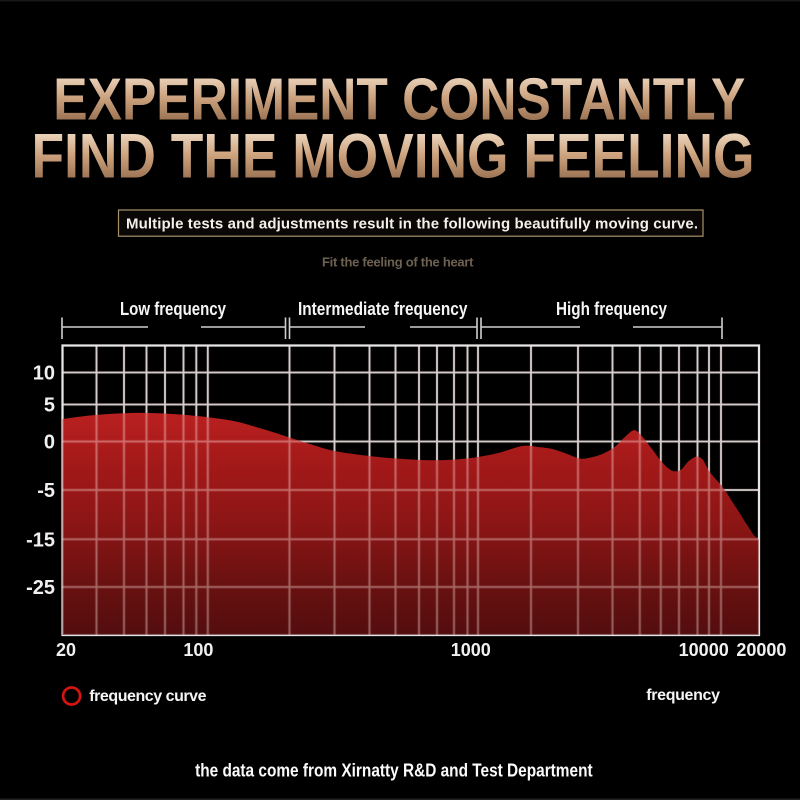  I want to click on svg-text: 10, so click(44, 374).